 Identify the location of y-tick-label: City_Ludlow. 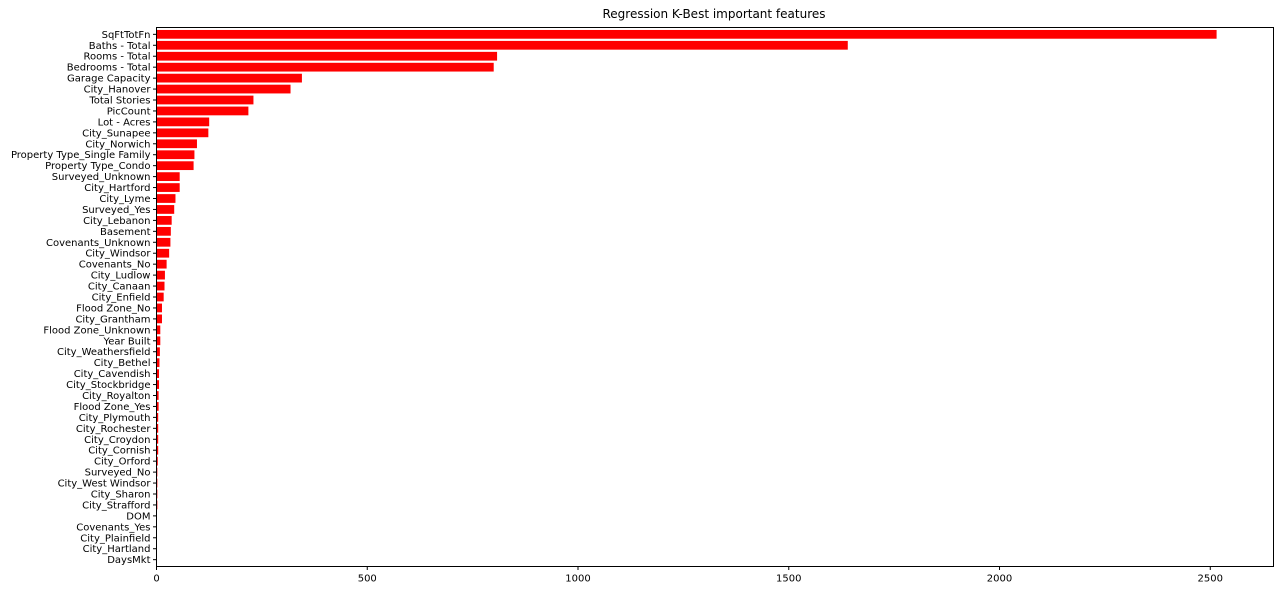
(121, 276).